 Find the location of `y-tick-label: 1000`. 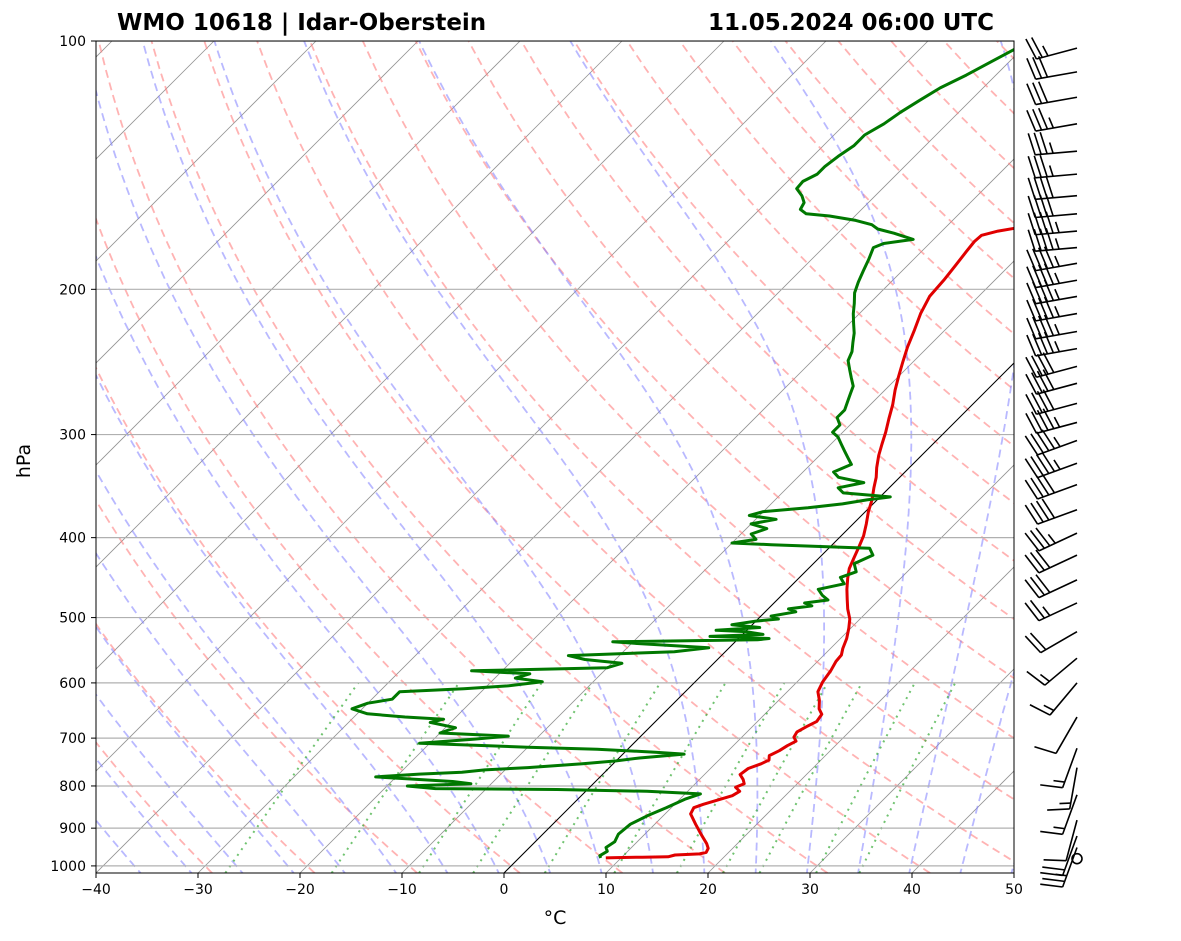

y-tick-label: 1000 is located at coordinates (68, 867).